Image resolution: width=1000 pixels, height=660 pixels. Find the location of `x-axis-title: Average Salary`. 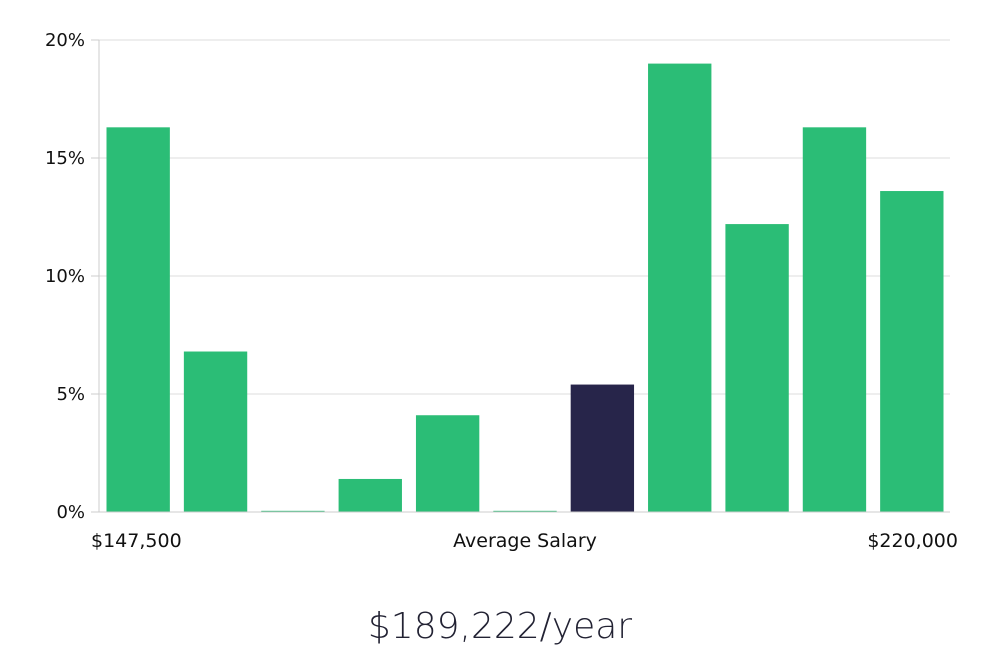

x-axis-title: Average Salary is located at coordinates (525, 541).